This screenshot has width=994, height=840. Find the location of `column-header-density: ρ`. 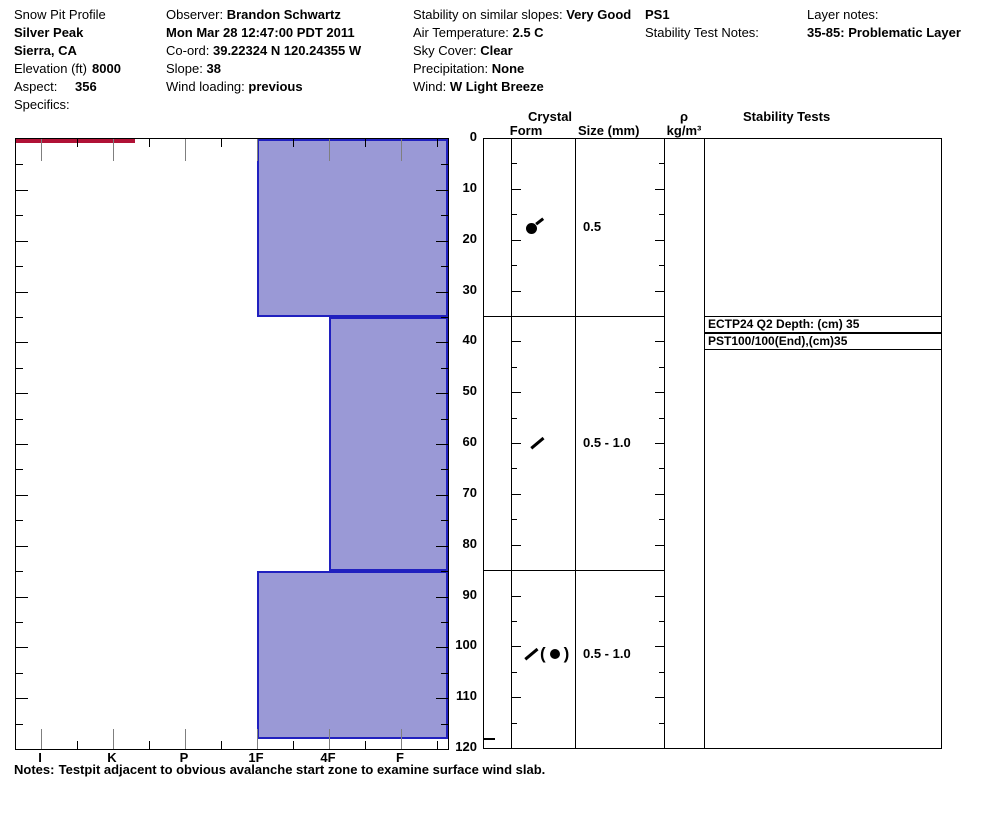

column-header-density: ρ is located at coordinates (684, 116).